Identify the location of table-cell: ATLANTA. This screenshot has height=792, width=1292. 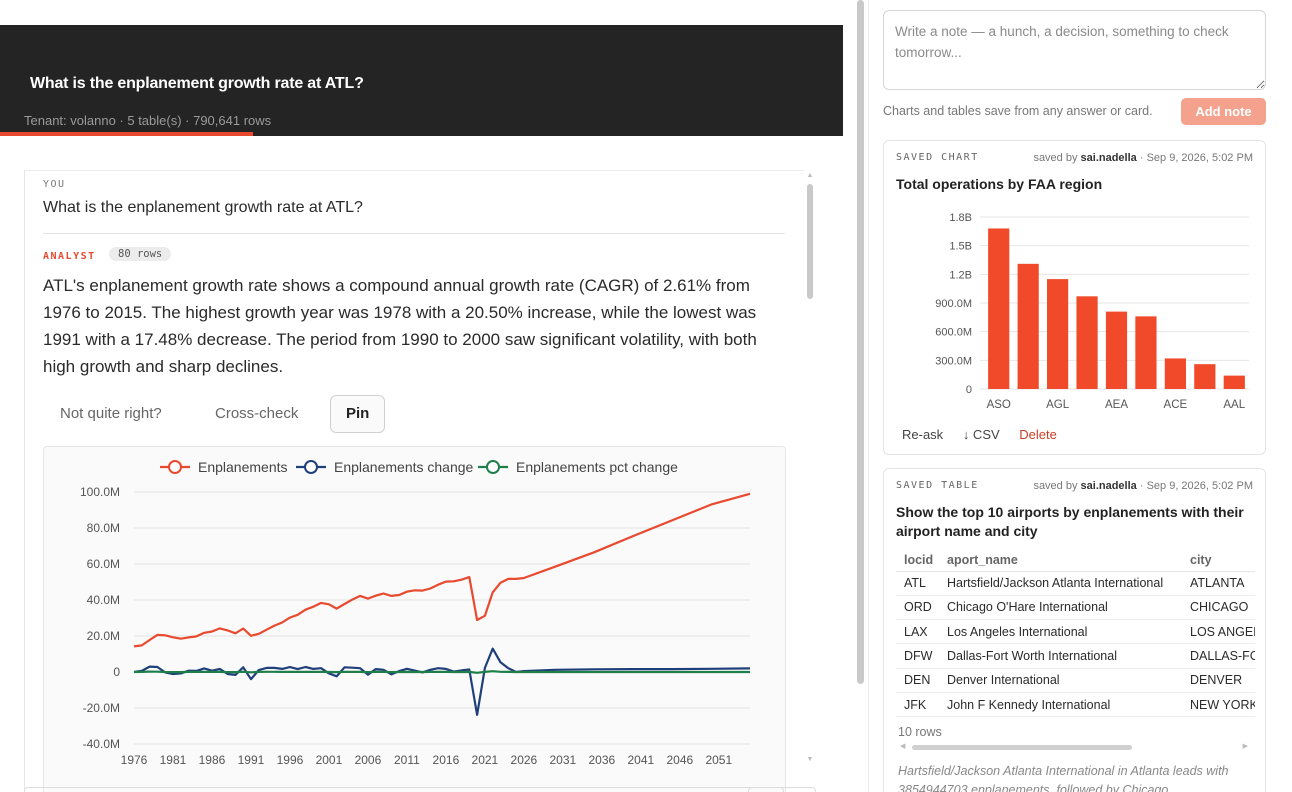
(1218, 583).